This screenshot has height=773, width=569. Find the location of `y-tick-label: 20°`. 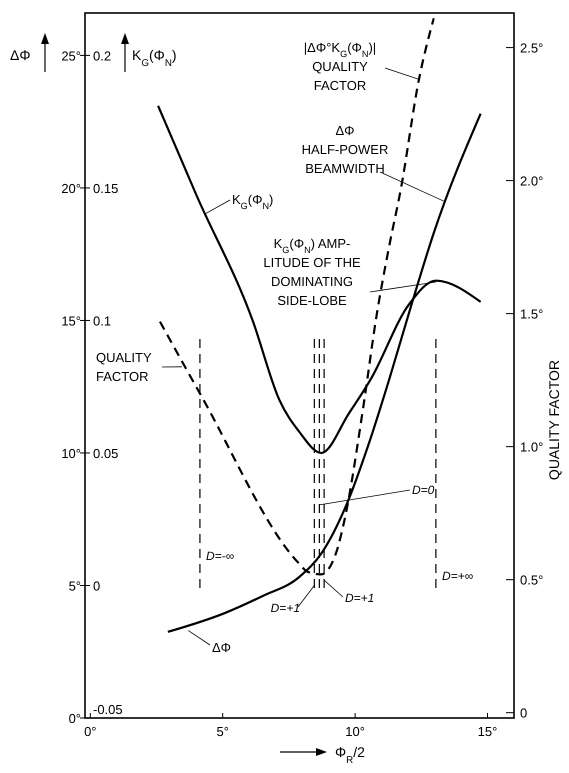

y-tick-label: 20° is located at coordinates (71, 188).